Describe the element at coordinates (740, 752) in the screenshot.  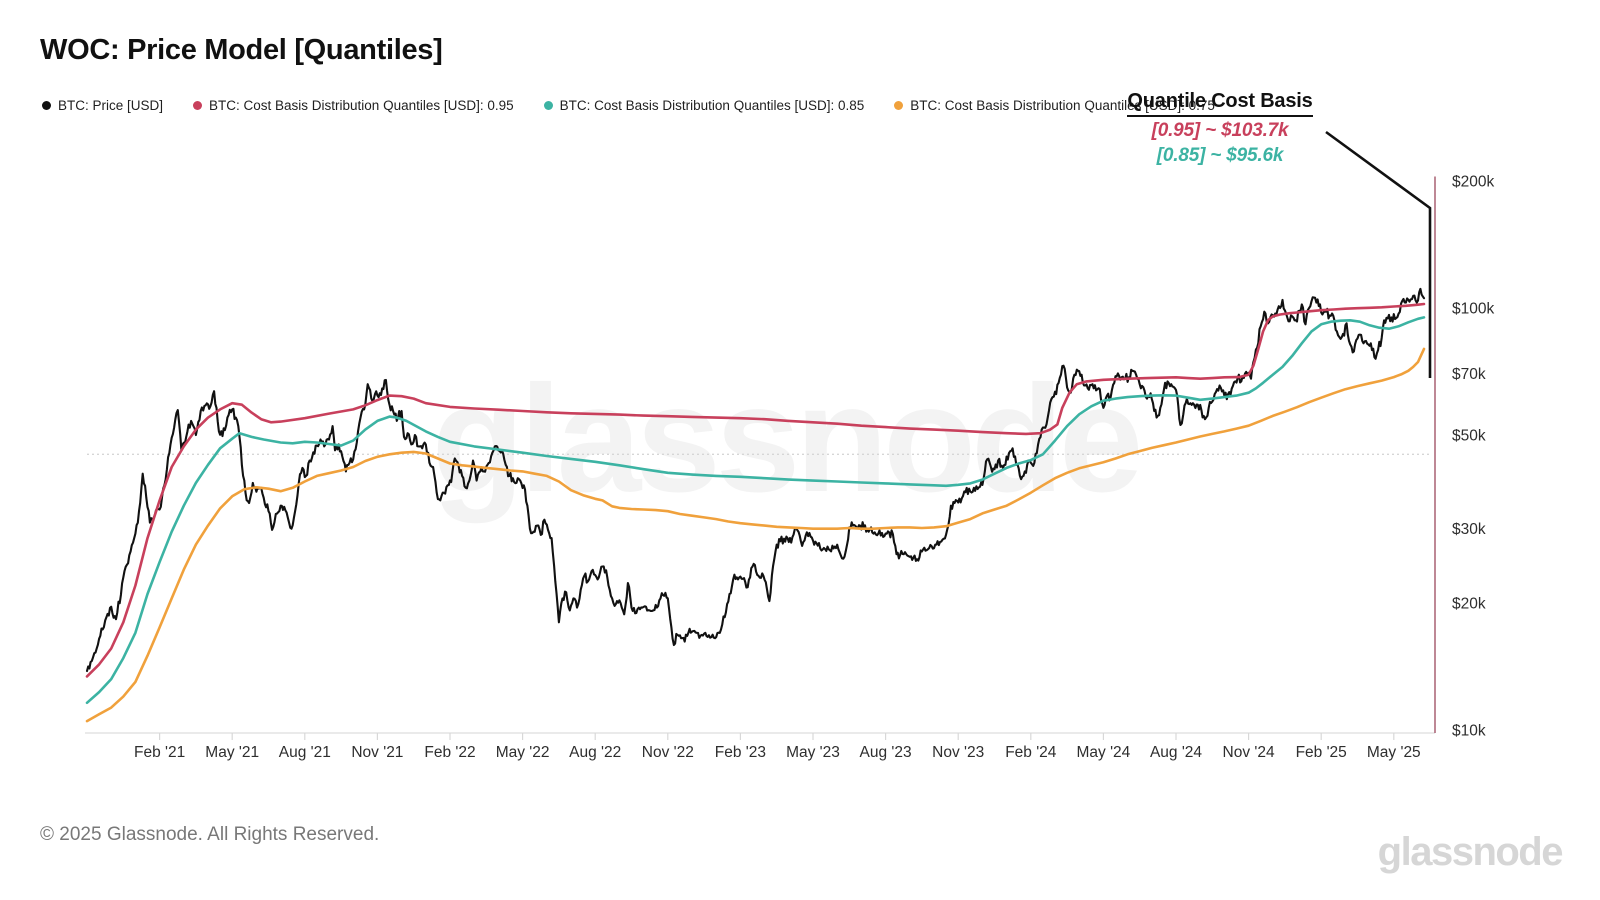
I see `x-tick-label: Feb '23` at that location.